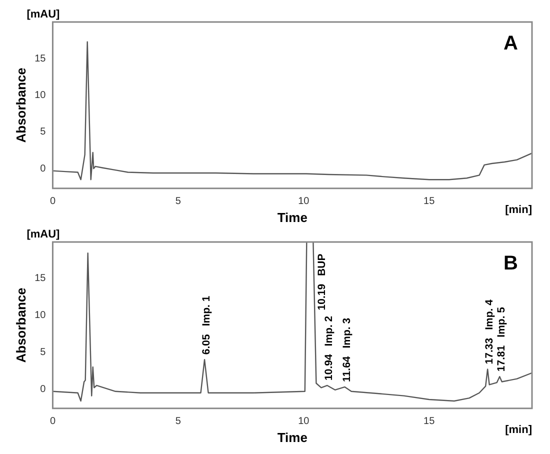  I want to click on annotation: 10.94, so click(329, 367).